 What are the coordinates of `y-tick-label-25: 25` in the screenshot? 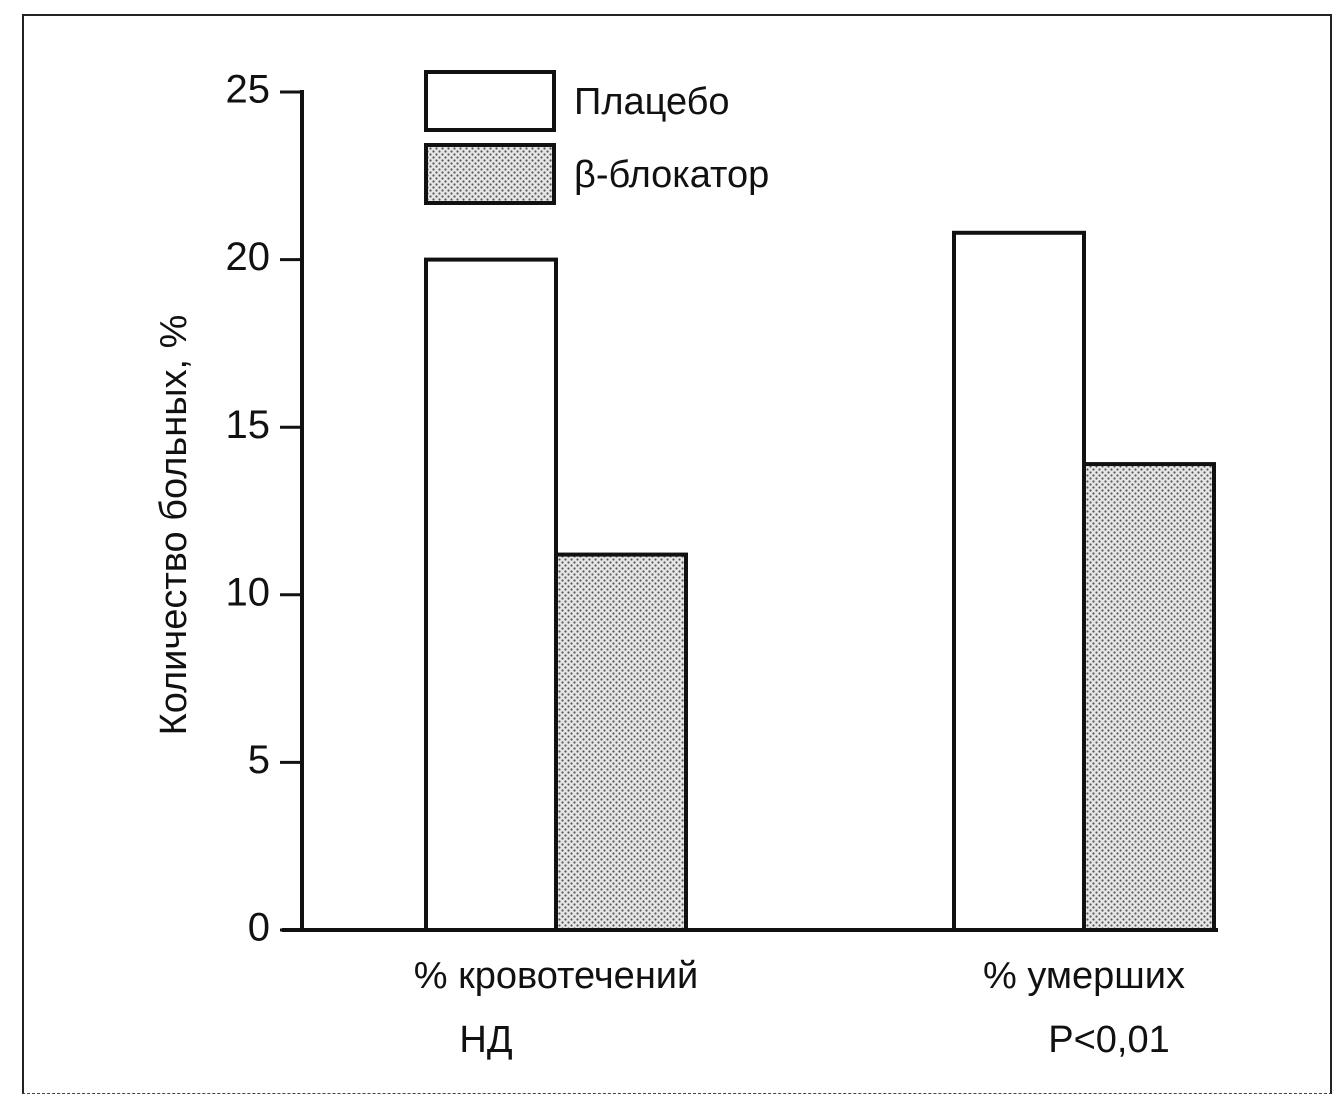 It's located at (248, 90).